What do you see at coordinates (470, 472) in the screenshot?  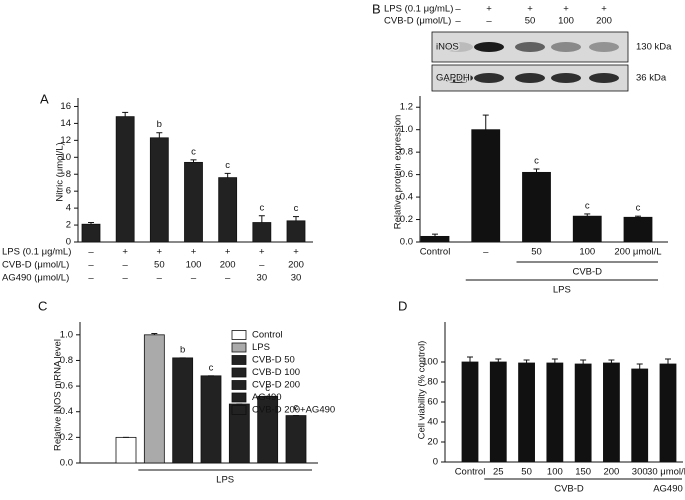 I see `x-tick-label: Control` at bounding box center [470, 472].